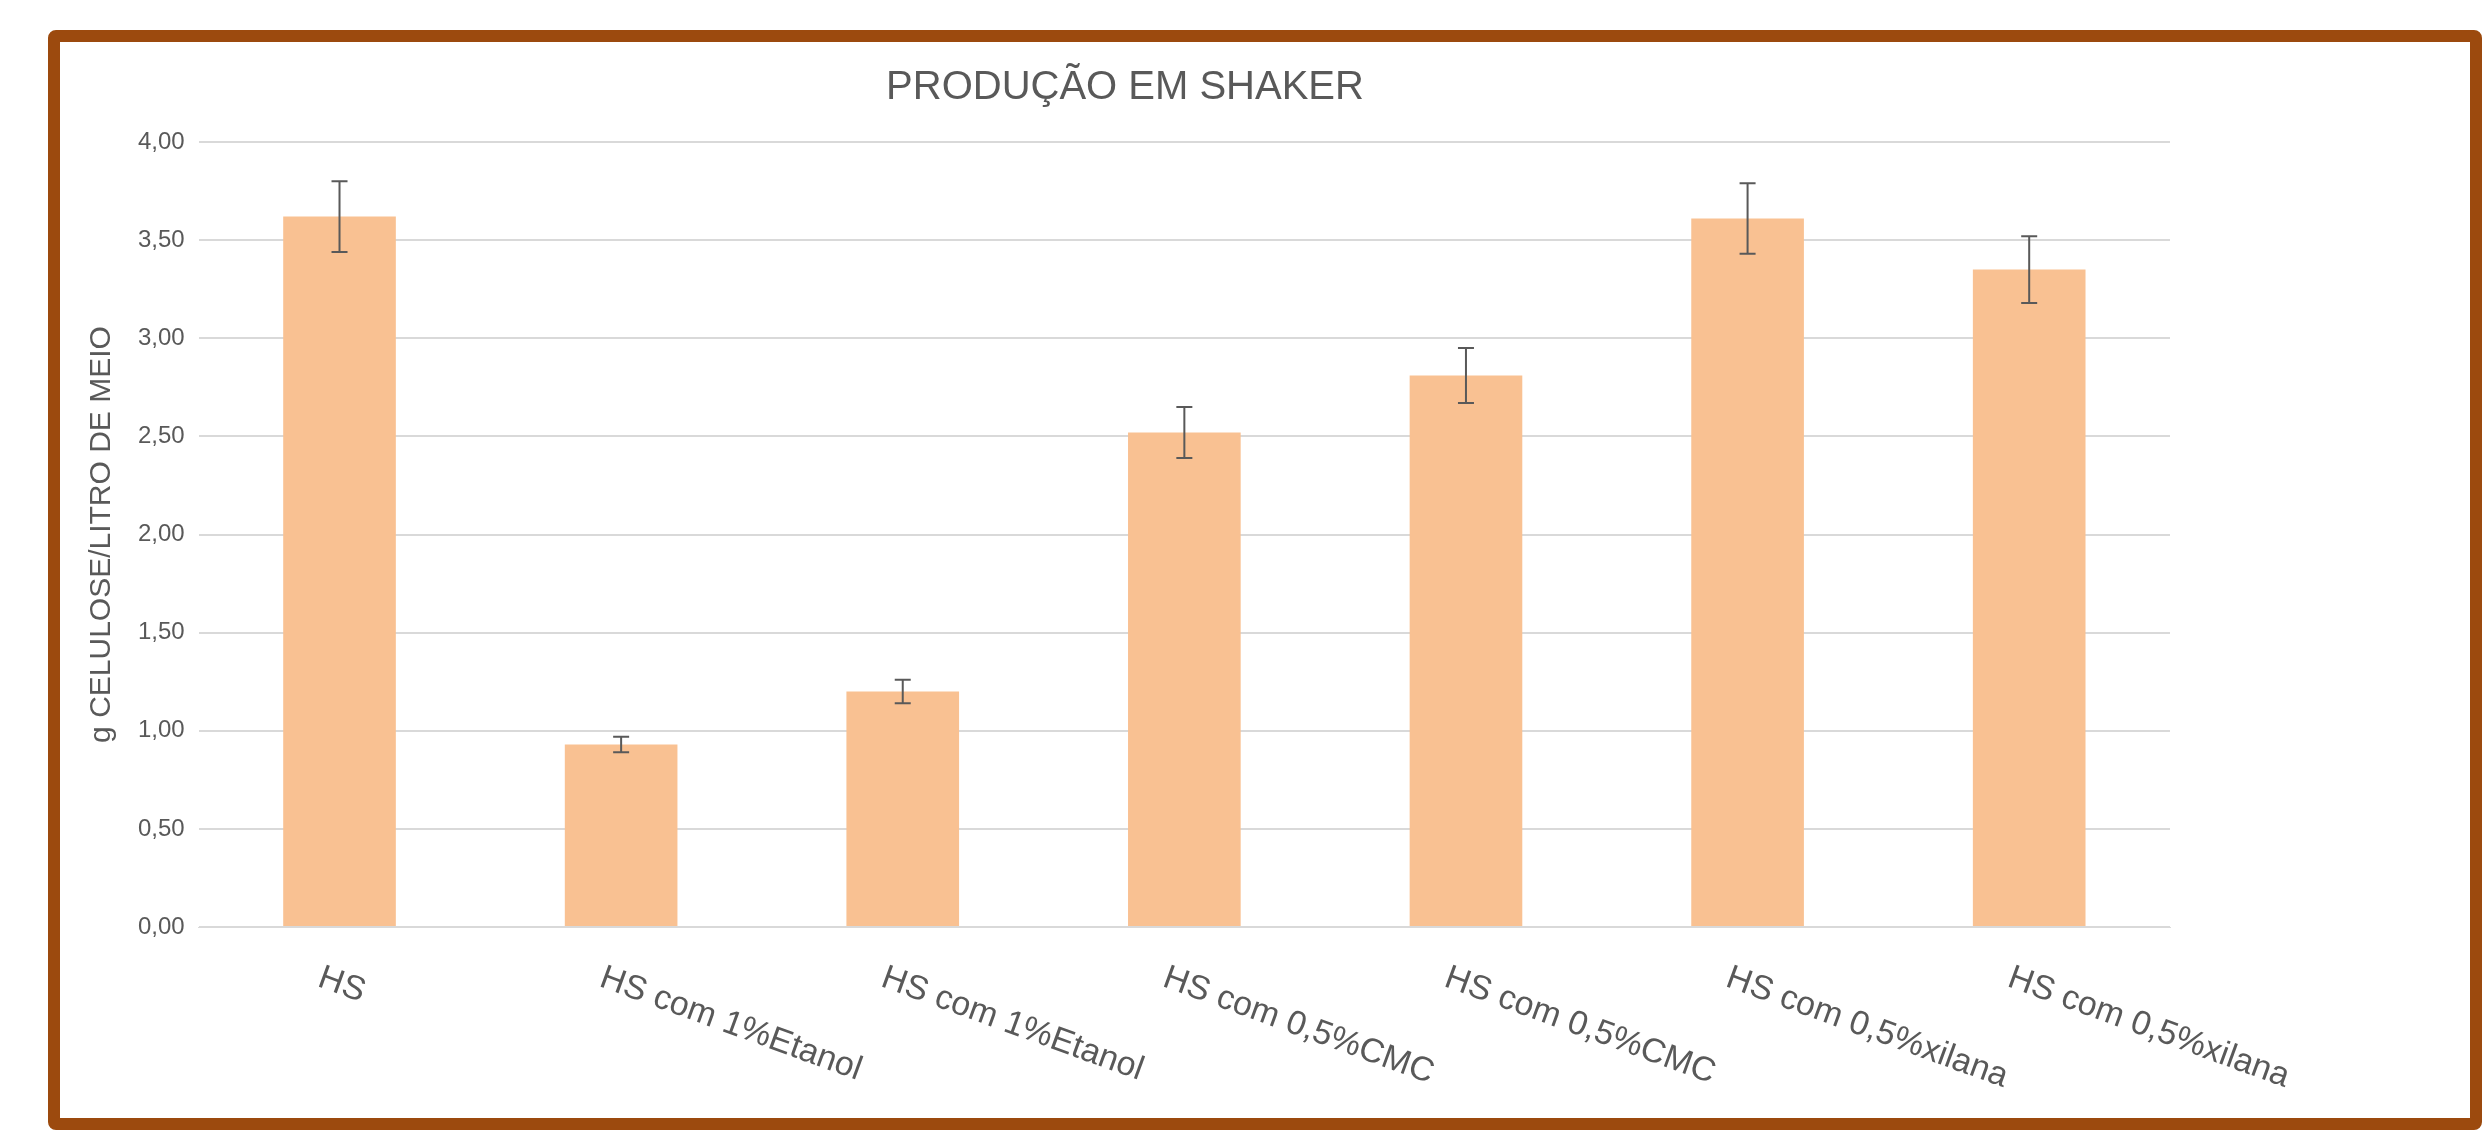 Image resolution: width=2486 pixels, height=1133 pixels. I want to click on y-tick-label: 2,00, so click(161, 533).